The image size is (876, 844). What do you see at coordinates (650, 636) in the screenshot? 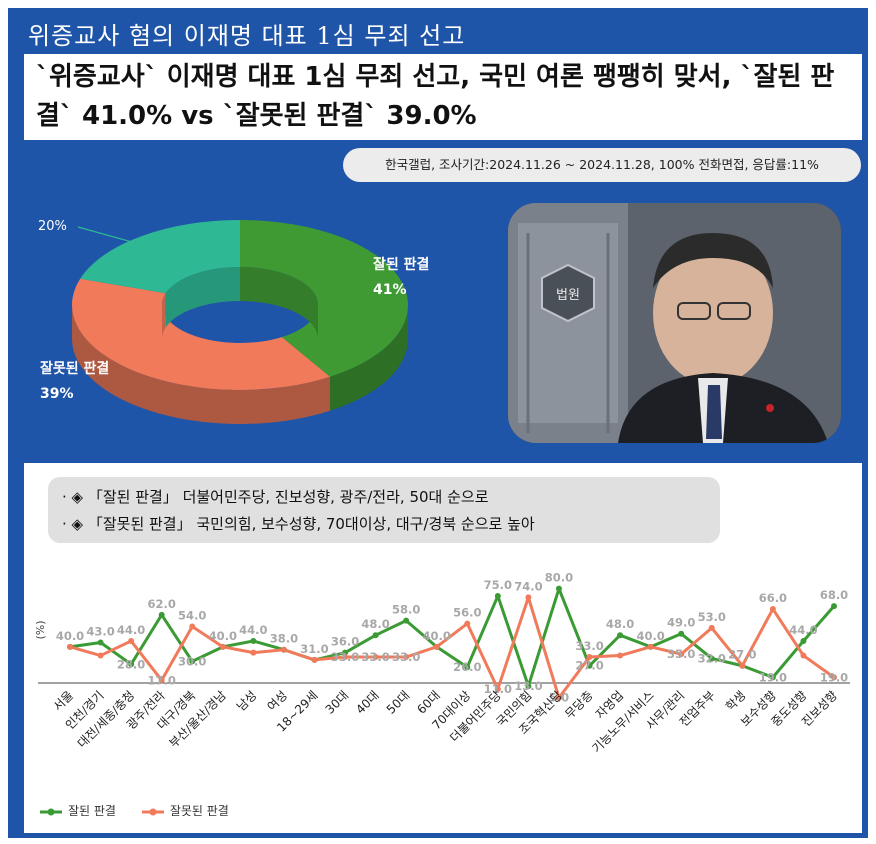
I see `data-label-top-19: 40.0` at bounding box center [650, 636].